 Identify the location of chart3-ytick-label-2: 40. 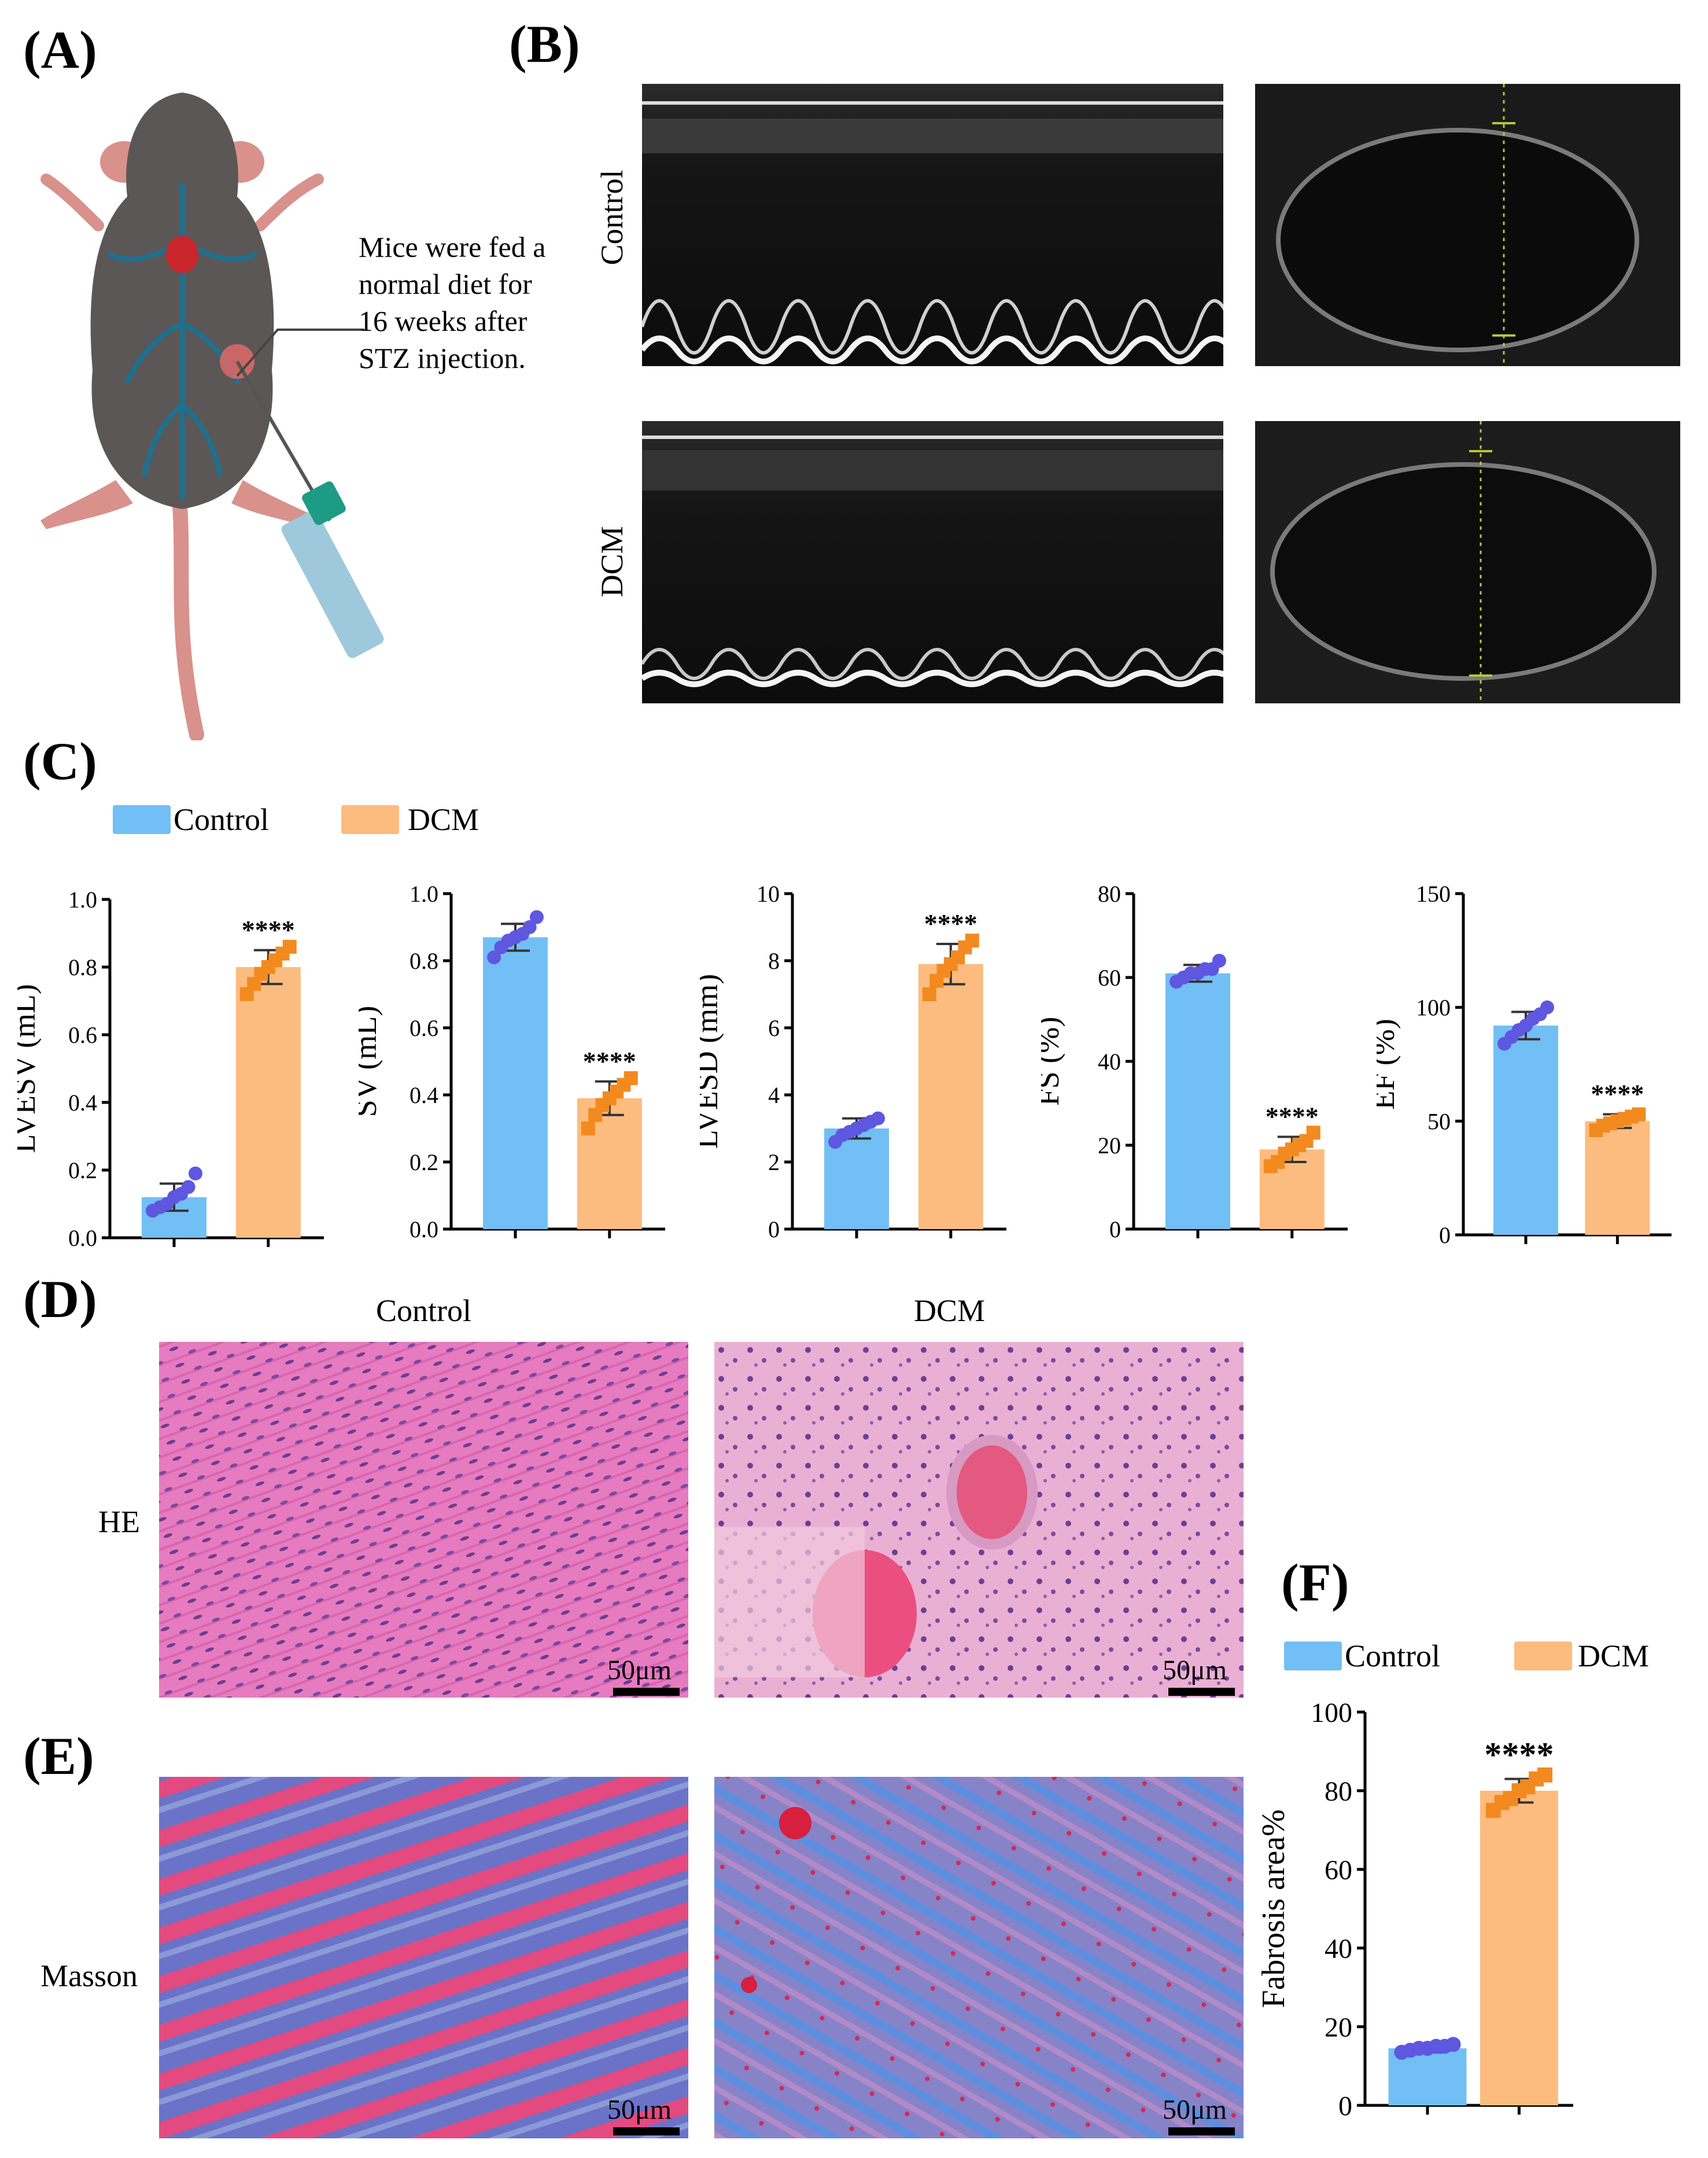
(1109, 1062).